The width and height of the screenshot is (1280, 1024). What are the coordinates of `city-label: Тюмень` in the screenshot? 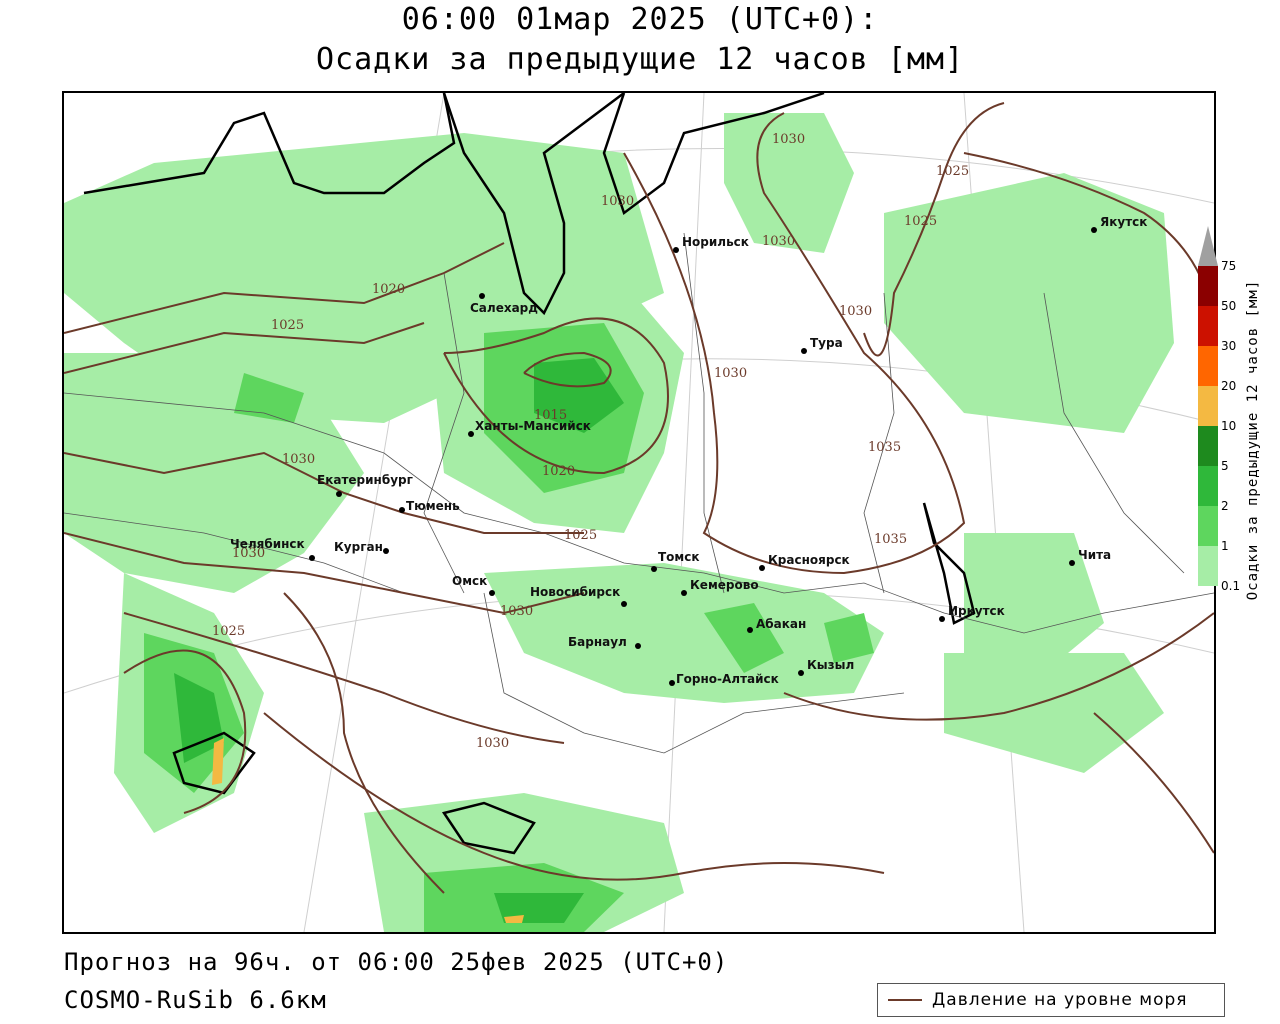 It's located at (433, 506).